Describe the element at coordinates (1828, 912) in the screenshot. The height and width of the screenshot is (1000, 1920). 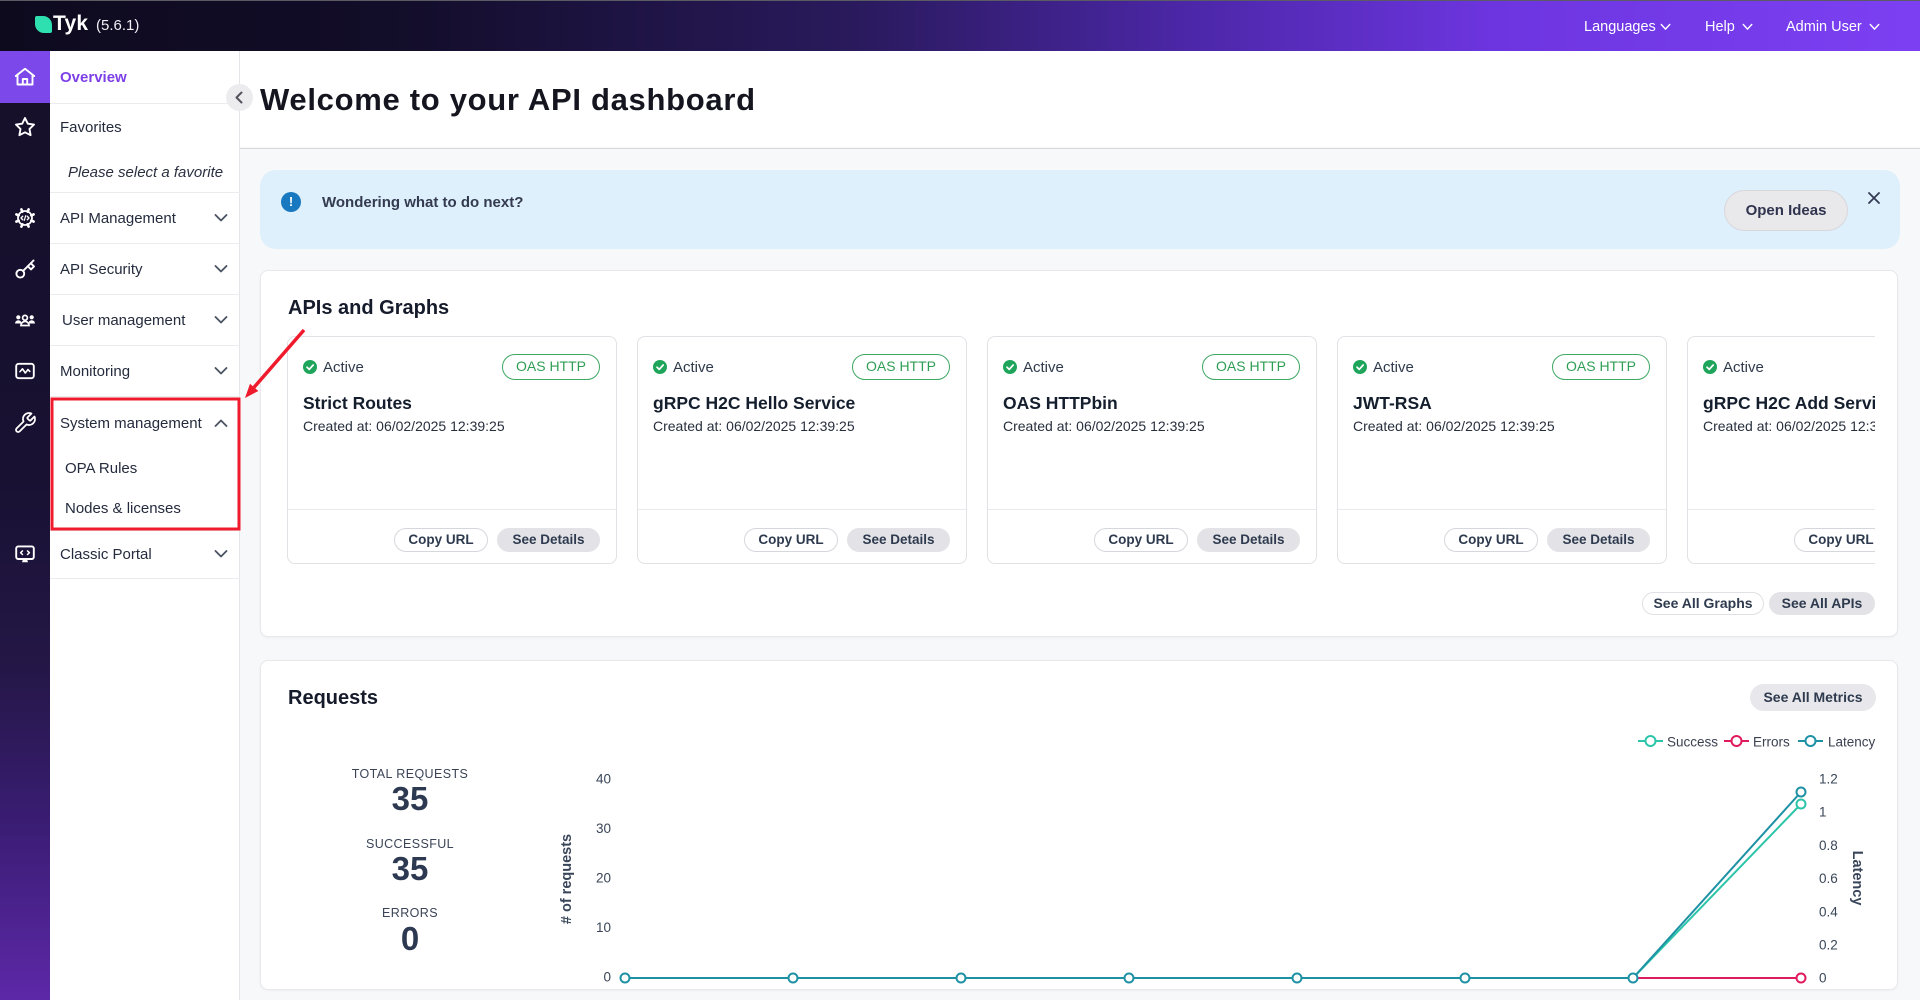
I see `svg-text: 0.4` at that location.